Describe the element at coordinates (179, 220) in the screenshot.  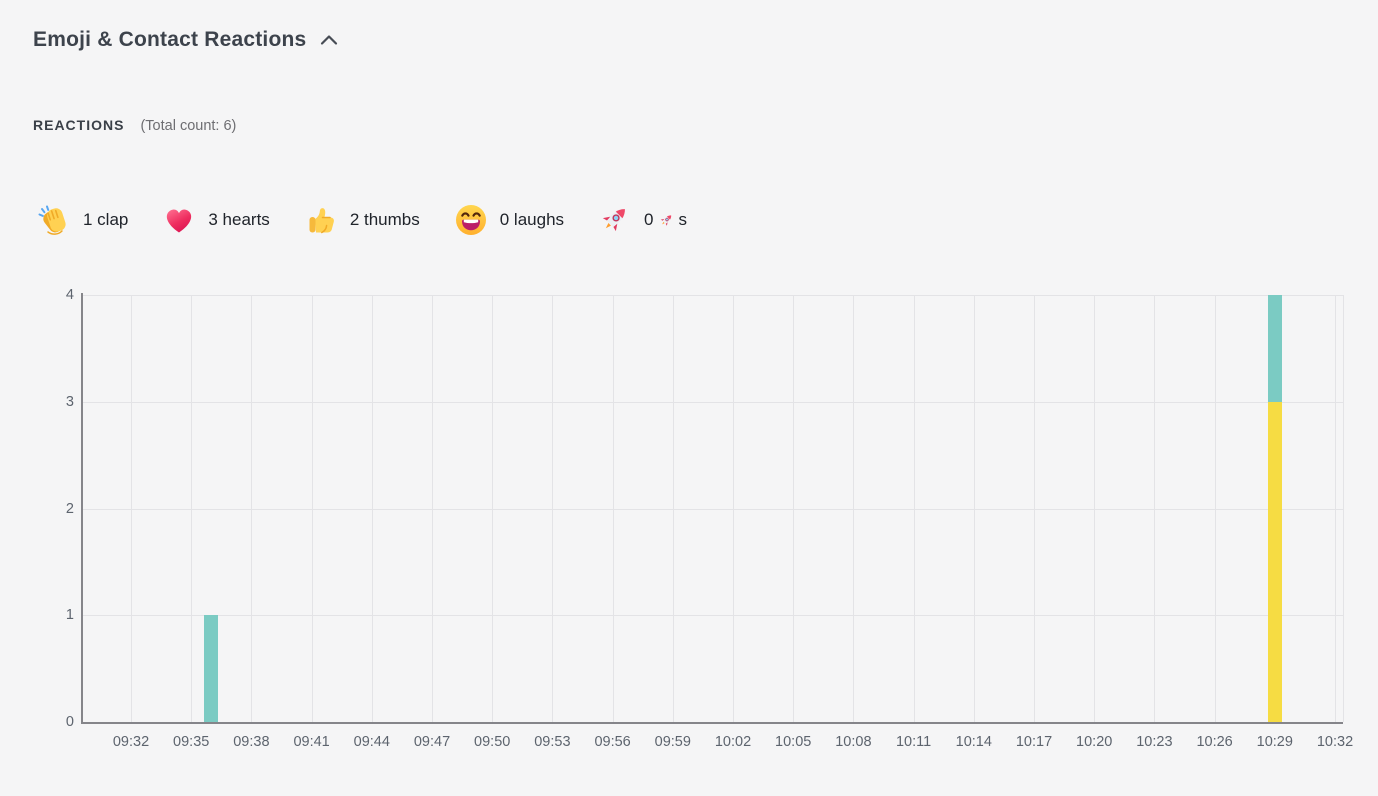
I see `heart-emoji` at that location.